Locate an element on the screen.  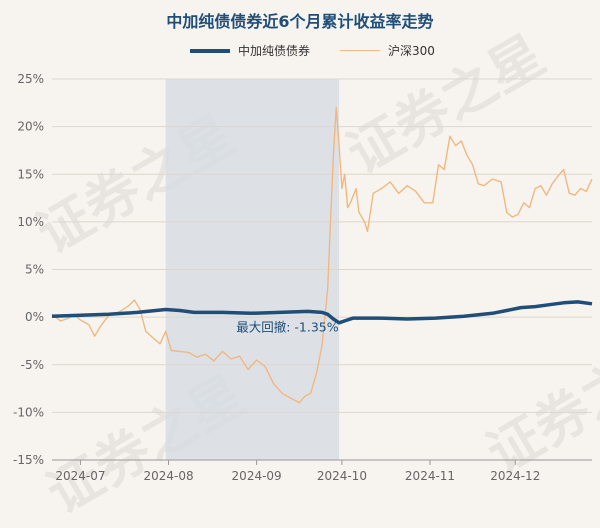
y-tick-label: 5% is located at coordinates (34, 270).